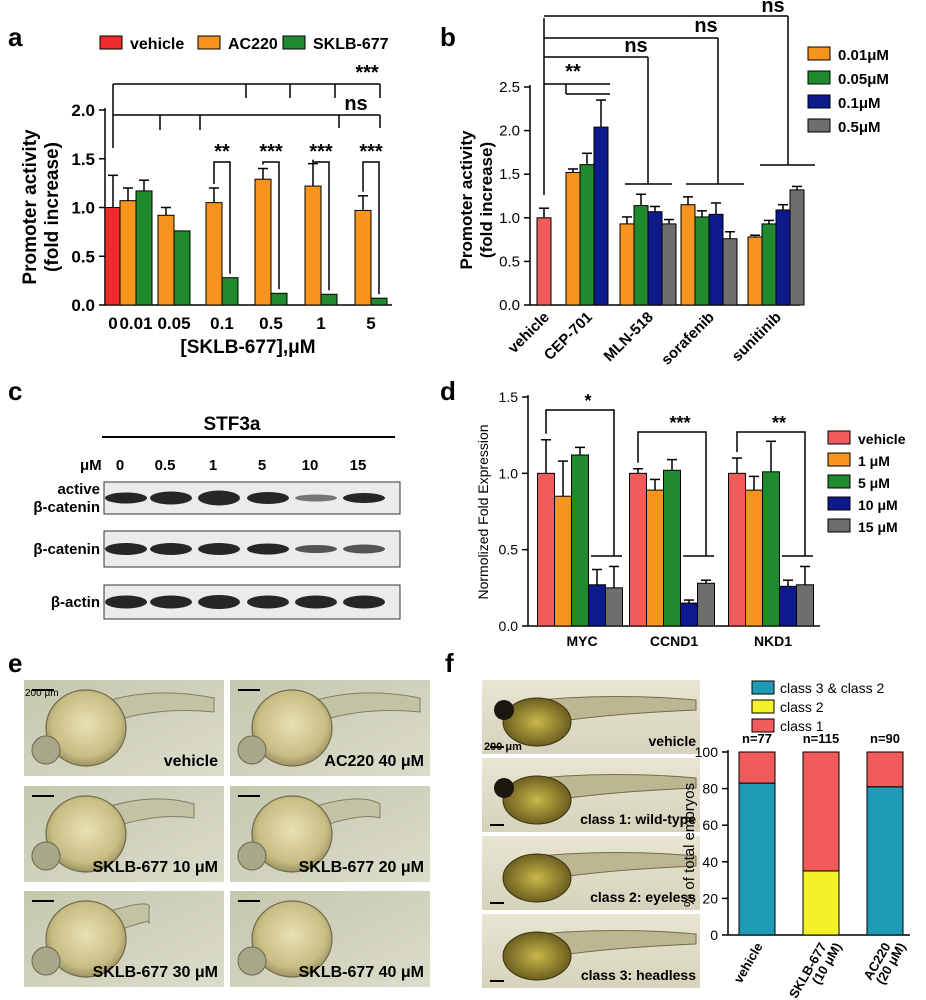  What do you see at coordinates (483, 511) in the screenshot?
I see `y-axis-label: Normolized Fold Expression` at bounding box center [483, 511].